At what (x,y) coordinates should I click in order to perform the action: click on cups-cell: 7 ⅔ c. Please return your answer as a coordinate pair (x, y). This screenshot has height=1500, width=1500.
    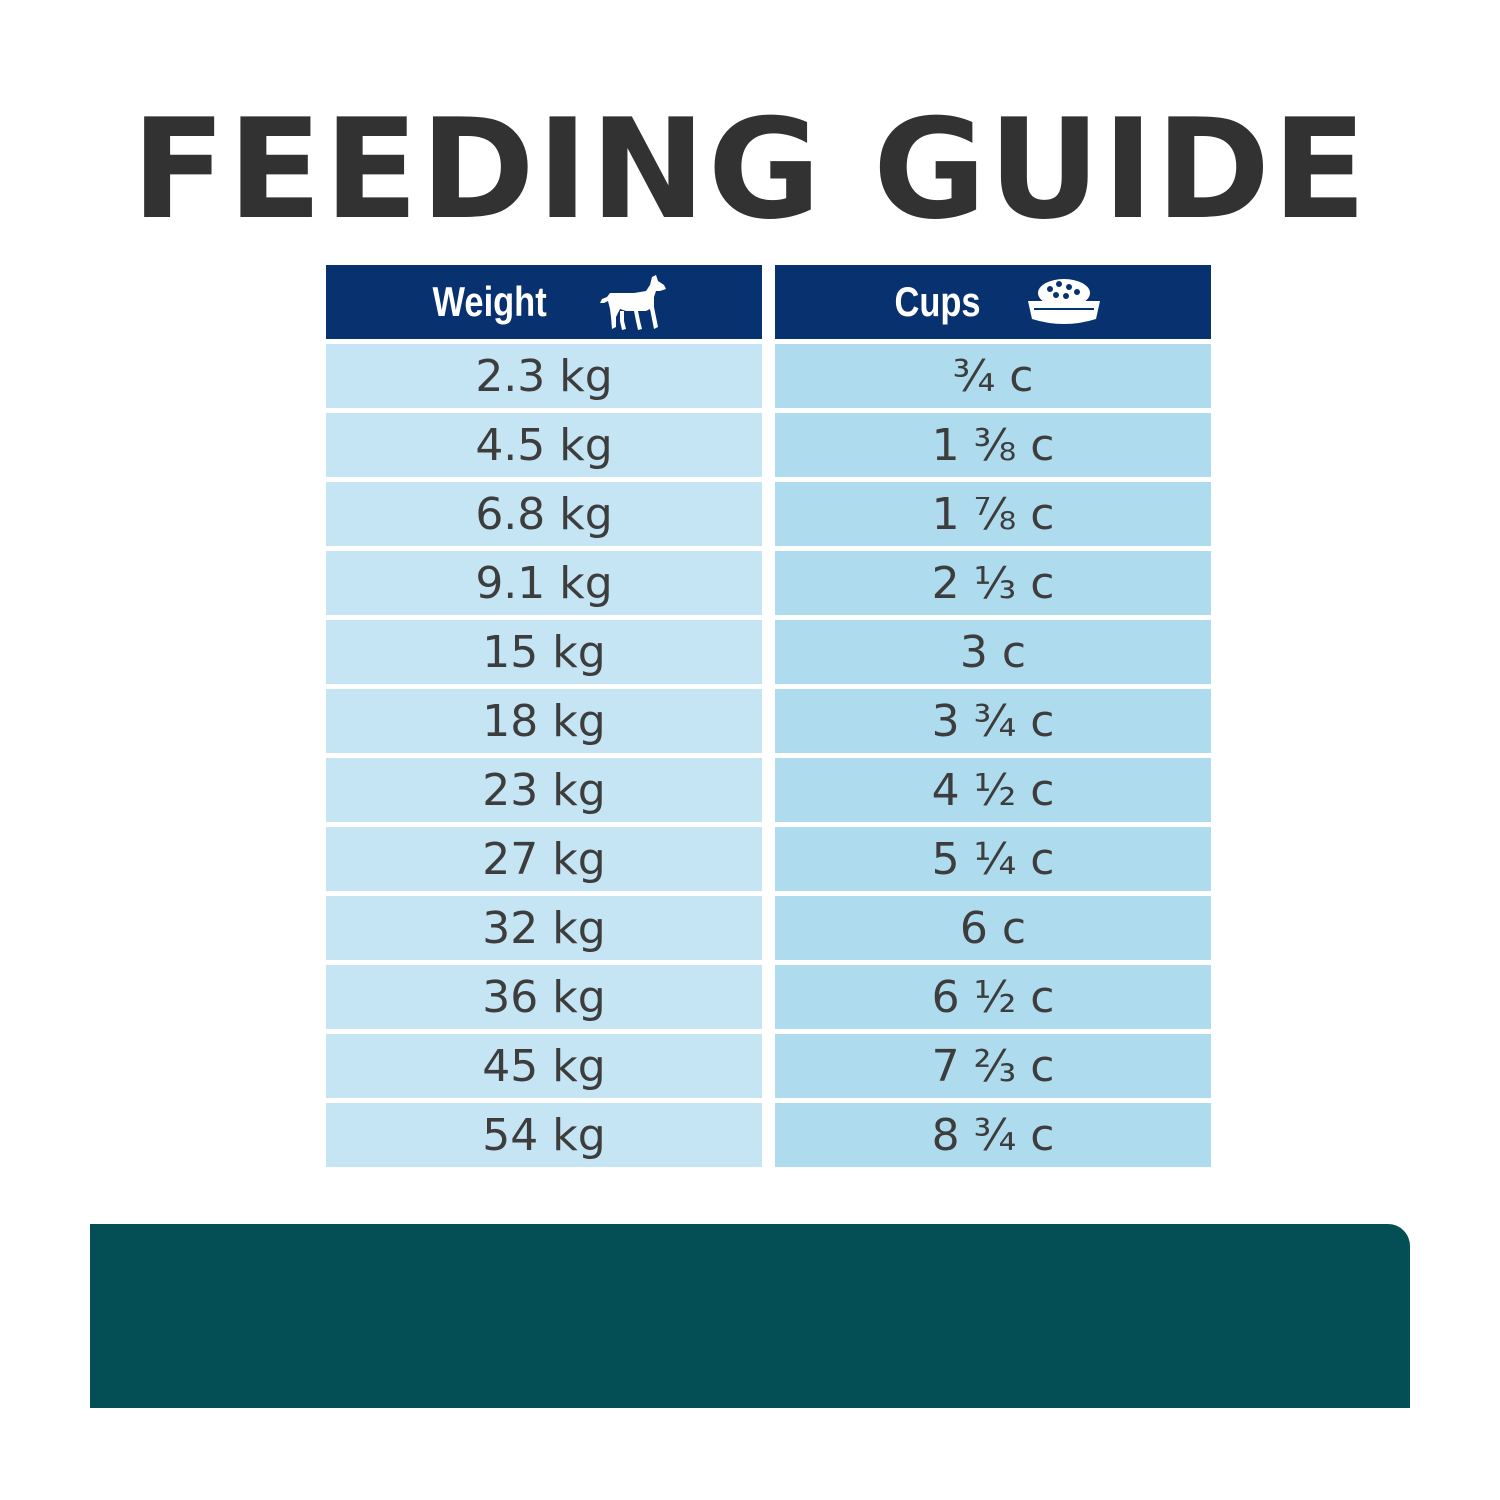
    Looking at the image, I should click on (993, 1066).